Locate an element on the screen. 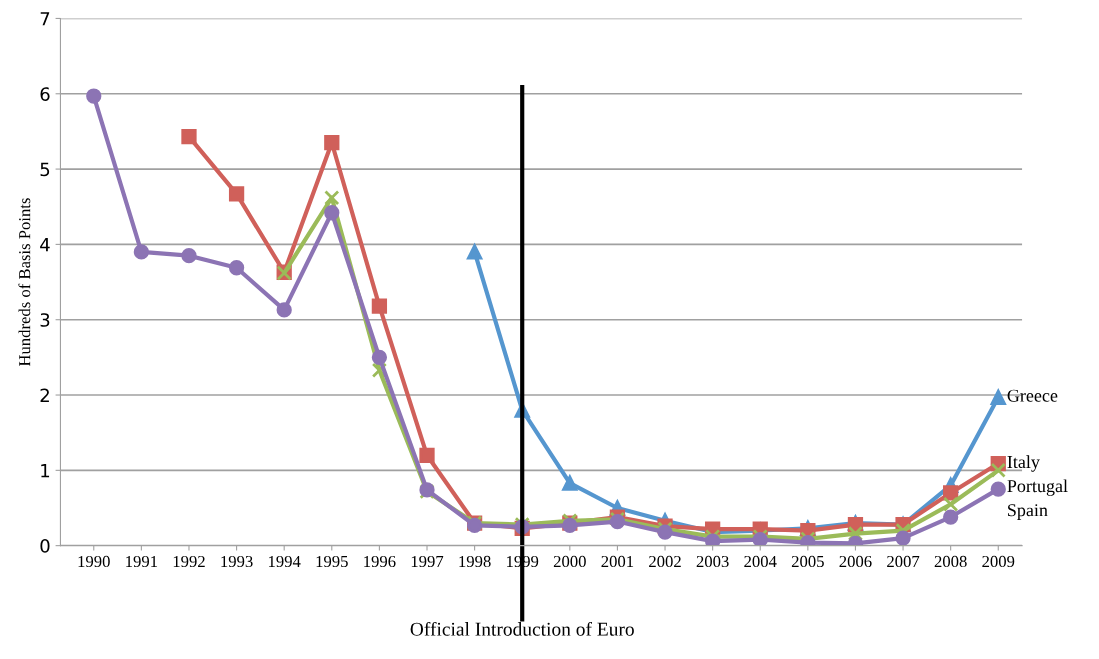 This screenshot has width=1099, height=659. x-tick-label: 2008 is located at coordinates (950, 561).